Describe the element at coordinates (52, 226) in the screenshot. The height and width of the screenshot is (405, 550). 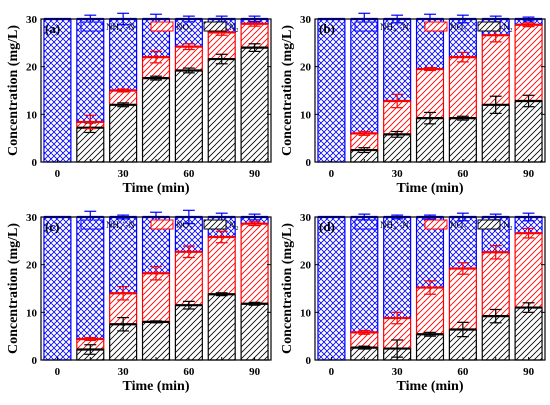
I see `panel-label: (c)` at that location.